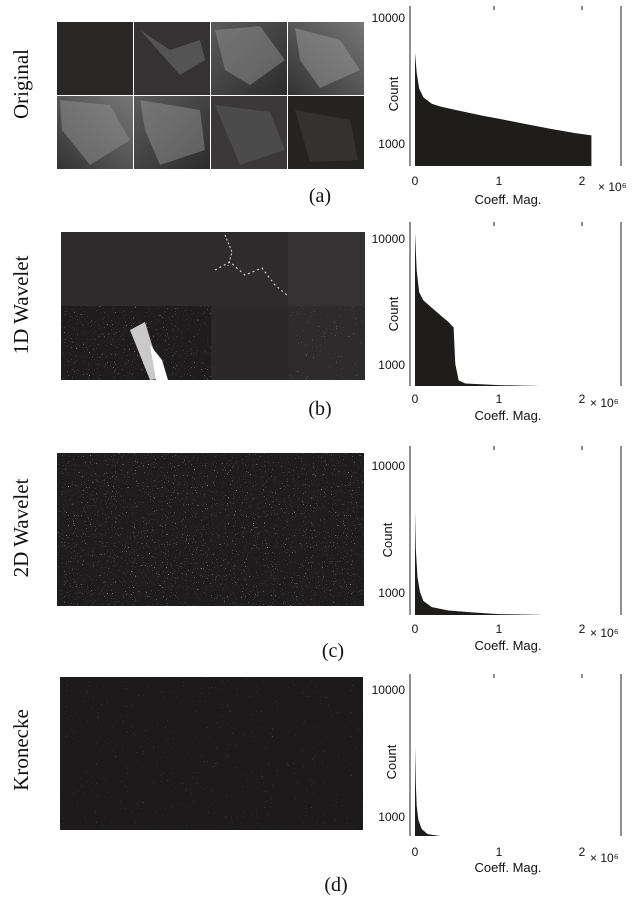 This screenshot has width=641, height=899. I want to click on histogram-c: 10000 1000 0 1 2 Count Coeff. Mag. × 10⁶, so click(497, 549).